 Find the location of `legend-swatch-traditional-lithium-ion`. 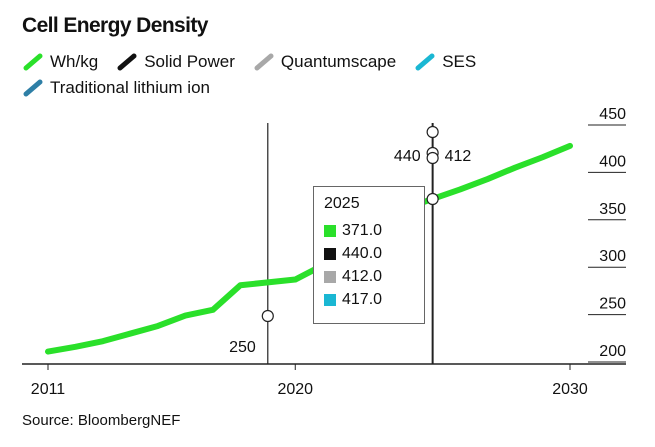

legend-swatch-traditional-lithium-ion is located at coordinates (33, 88).